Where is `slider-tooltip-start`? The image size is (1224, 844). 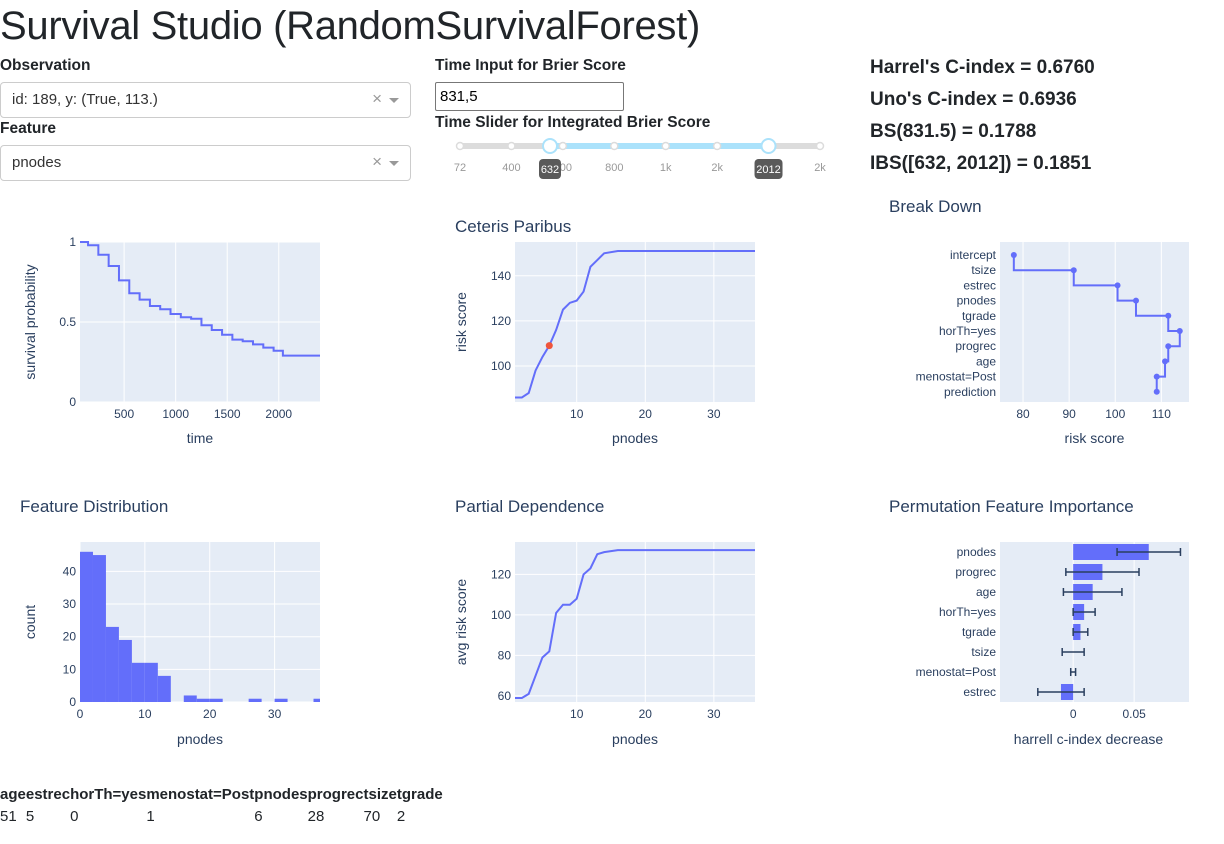
slider-tooltip-start is located at coordinates (550, 169).